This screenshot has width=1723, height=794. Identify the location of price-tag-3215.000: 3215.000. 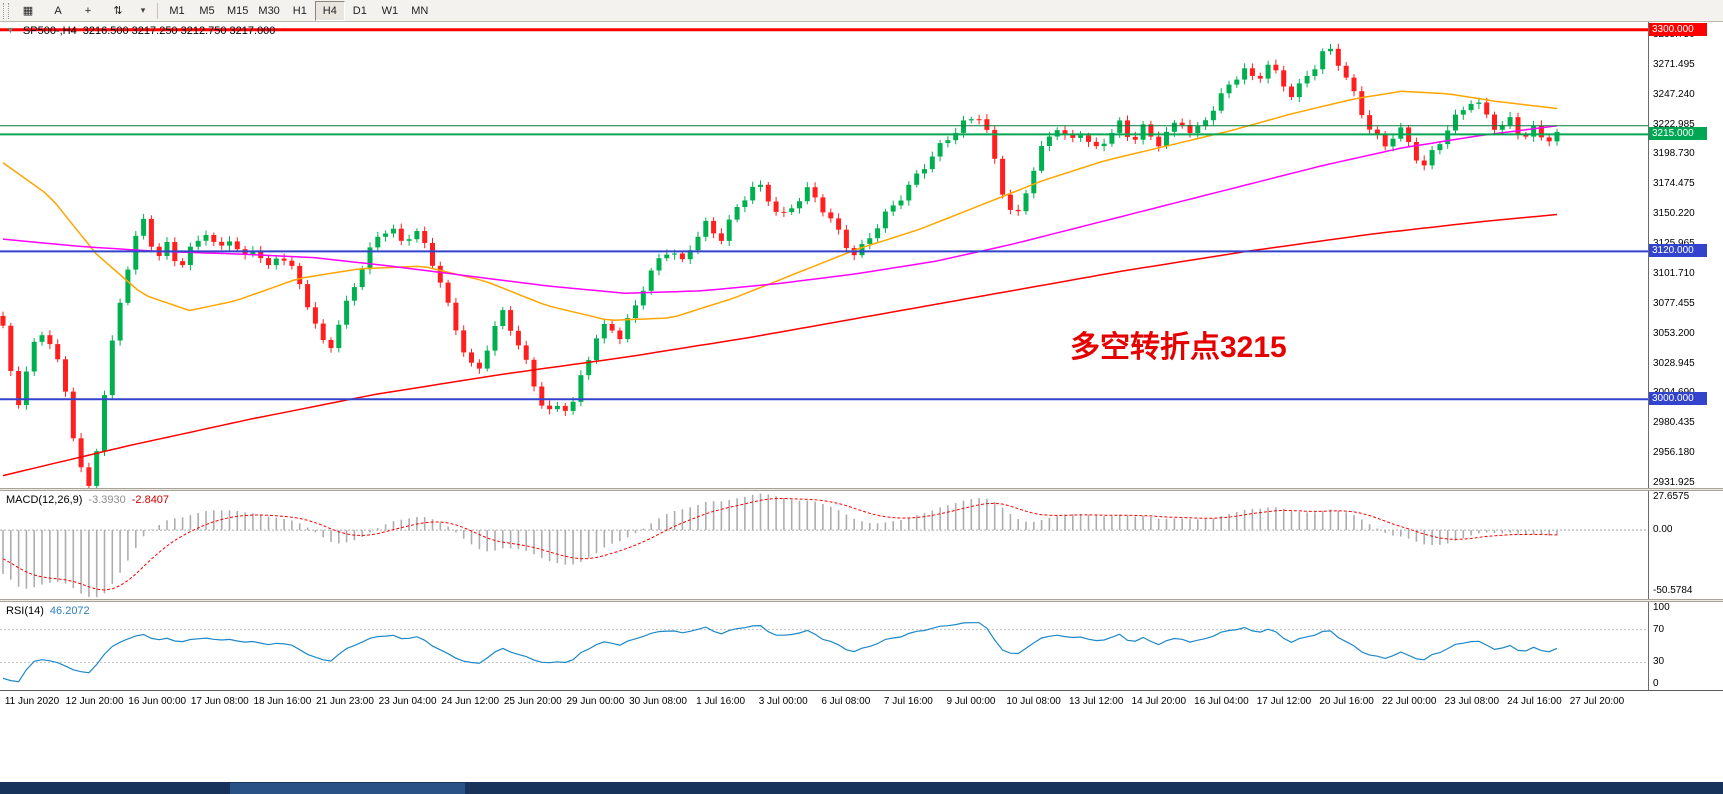
(1678, 134).